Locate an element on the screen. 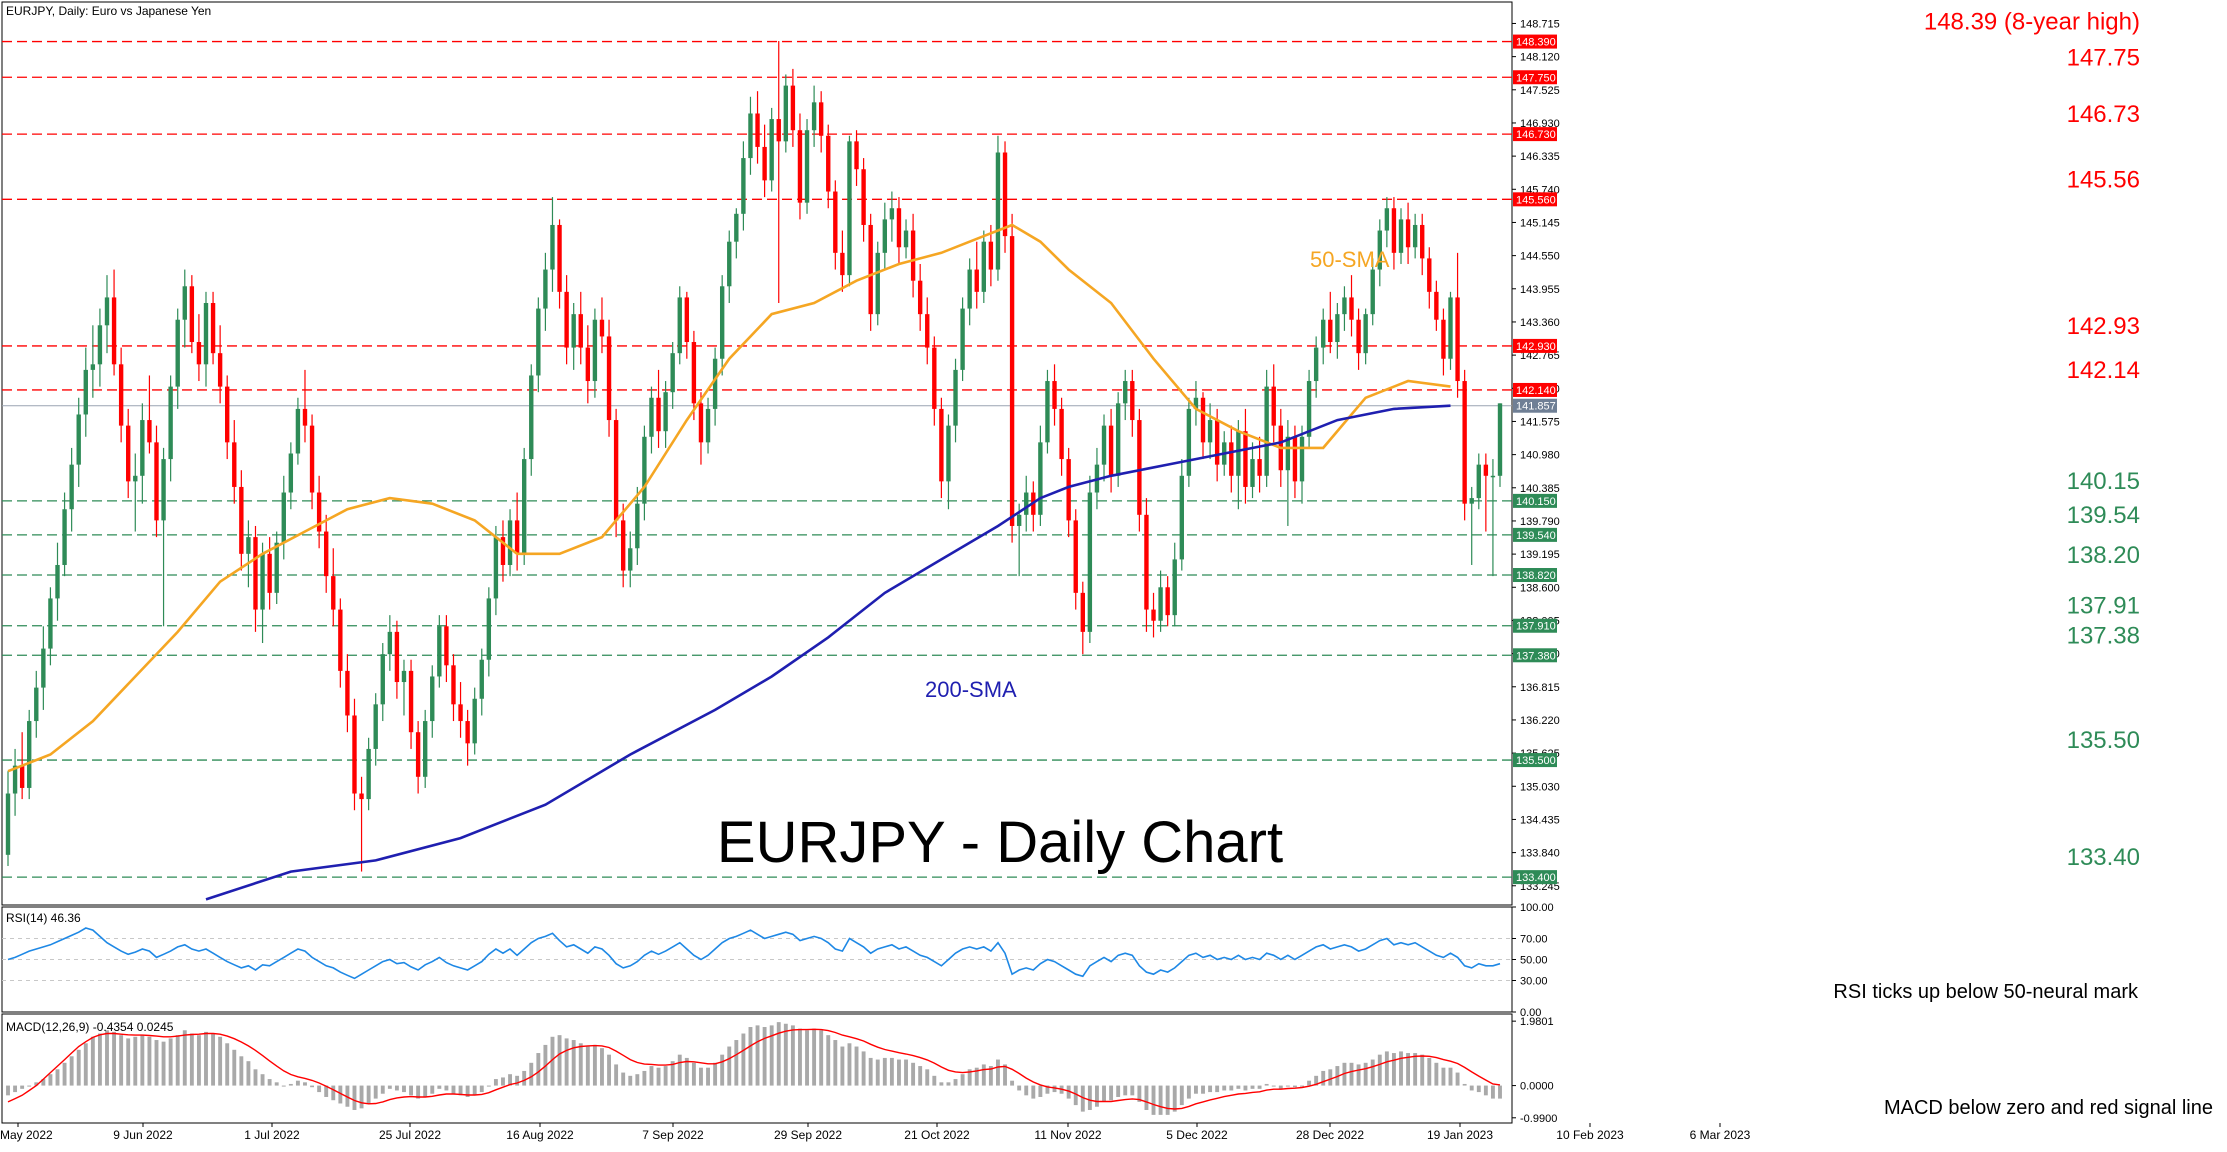 The height and width of the screenshot is (1152, 2227). level-label: 148.39 (8-year high) is located at coordinates (2032, 22).